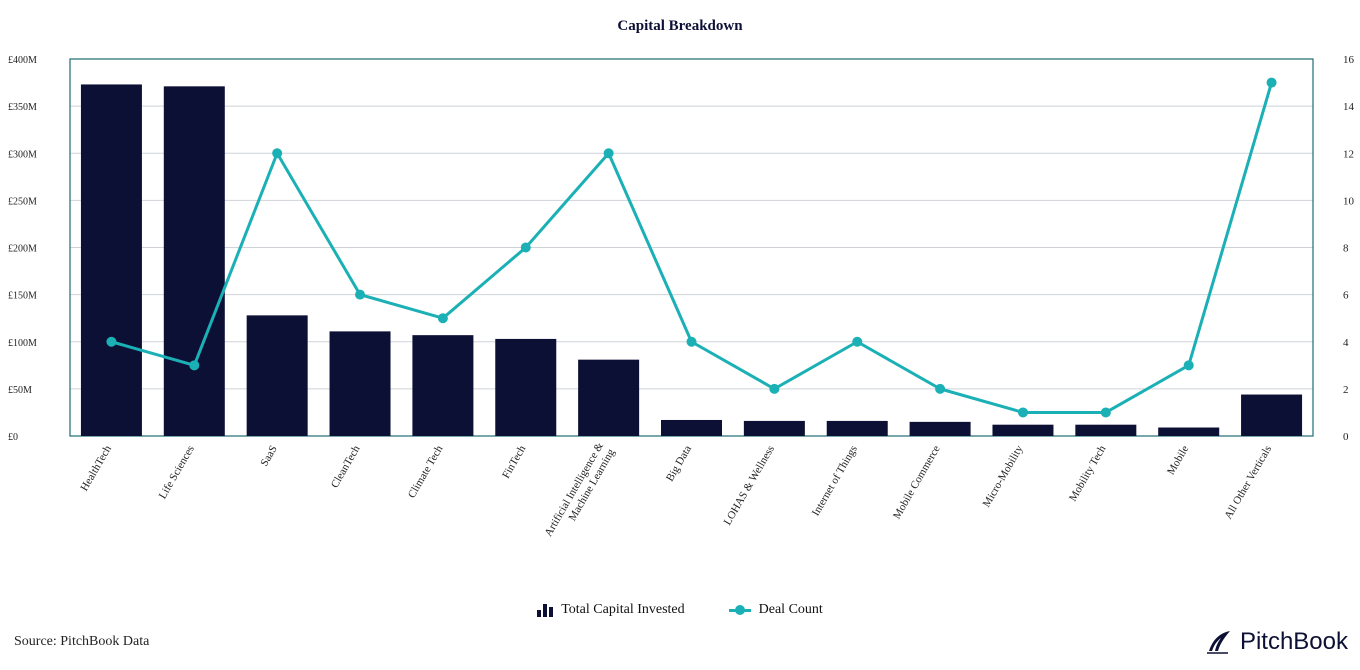 The image size is (1360, 670). Describe the element at coordinates (1349, 60) in the screenshot. I see `y-right-tick-label: 16` at that location.